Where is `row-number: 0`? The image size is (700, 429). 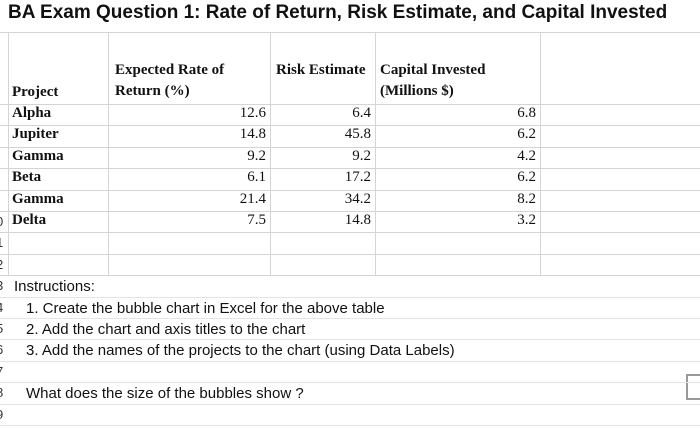 row-number: 0 is located at coordinates (1, 221).